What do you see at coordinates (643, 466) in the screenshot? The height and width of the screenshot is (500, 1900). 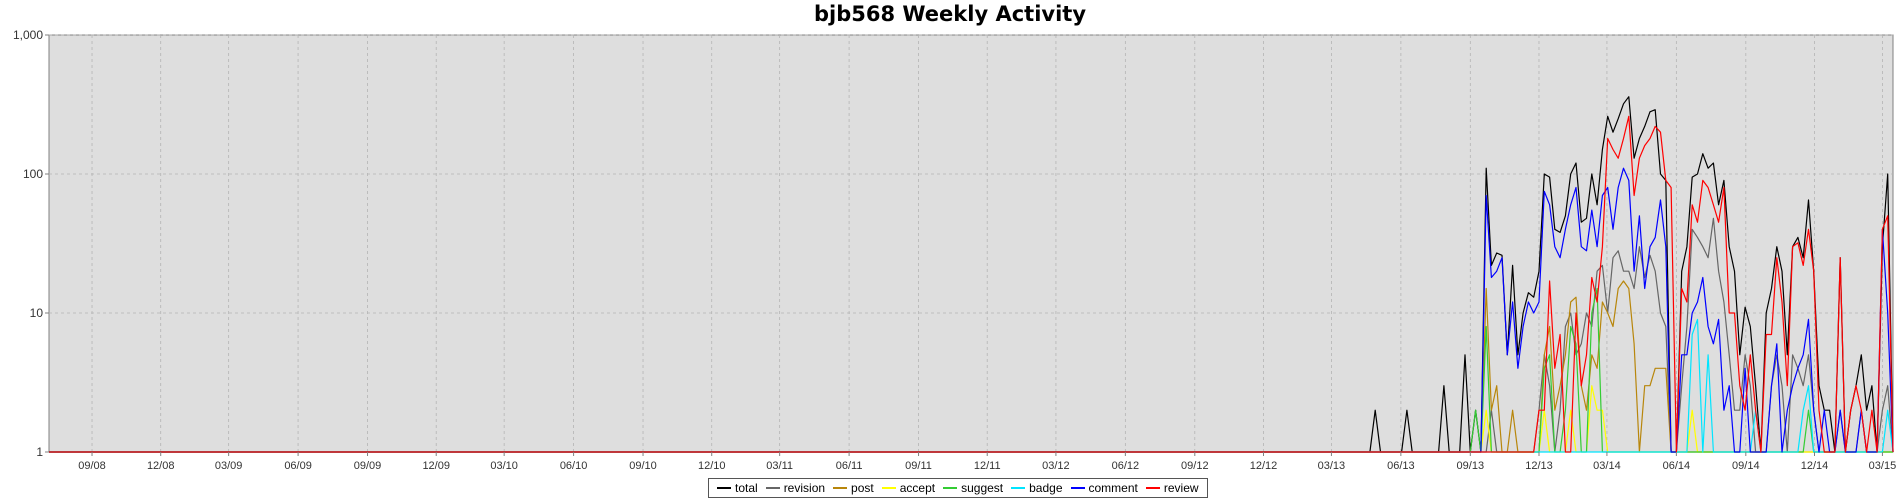 I see `x-tick-label: 09/10` at bounding box center [643, 466].